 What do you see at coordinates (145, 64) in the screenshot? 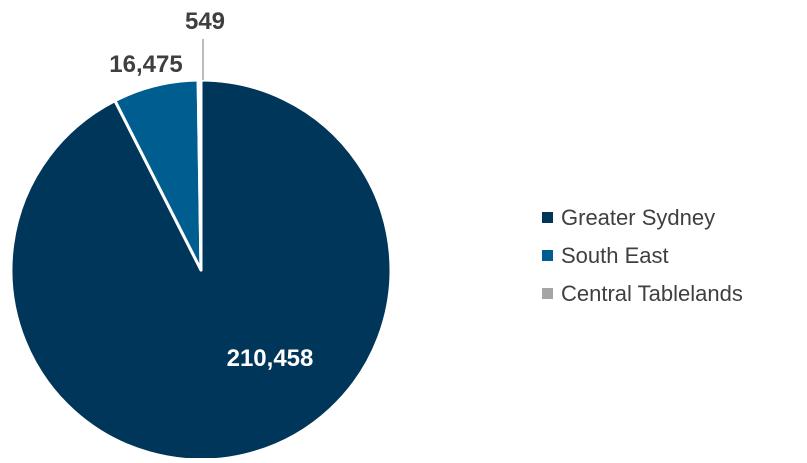
I see `data-label-south-east: 16,475` at bounding box center [145, 64].